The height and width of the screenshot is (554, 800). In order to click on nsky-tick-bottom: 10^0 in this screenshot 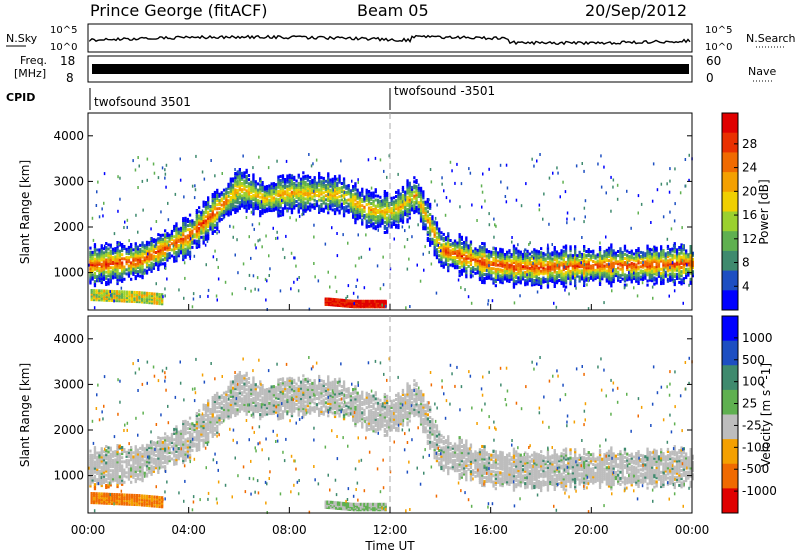, I will do `click(63, 47)`.